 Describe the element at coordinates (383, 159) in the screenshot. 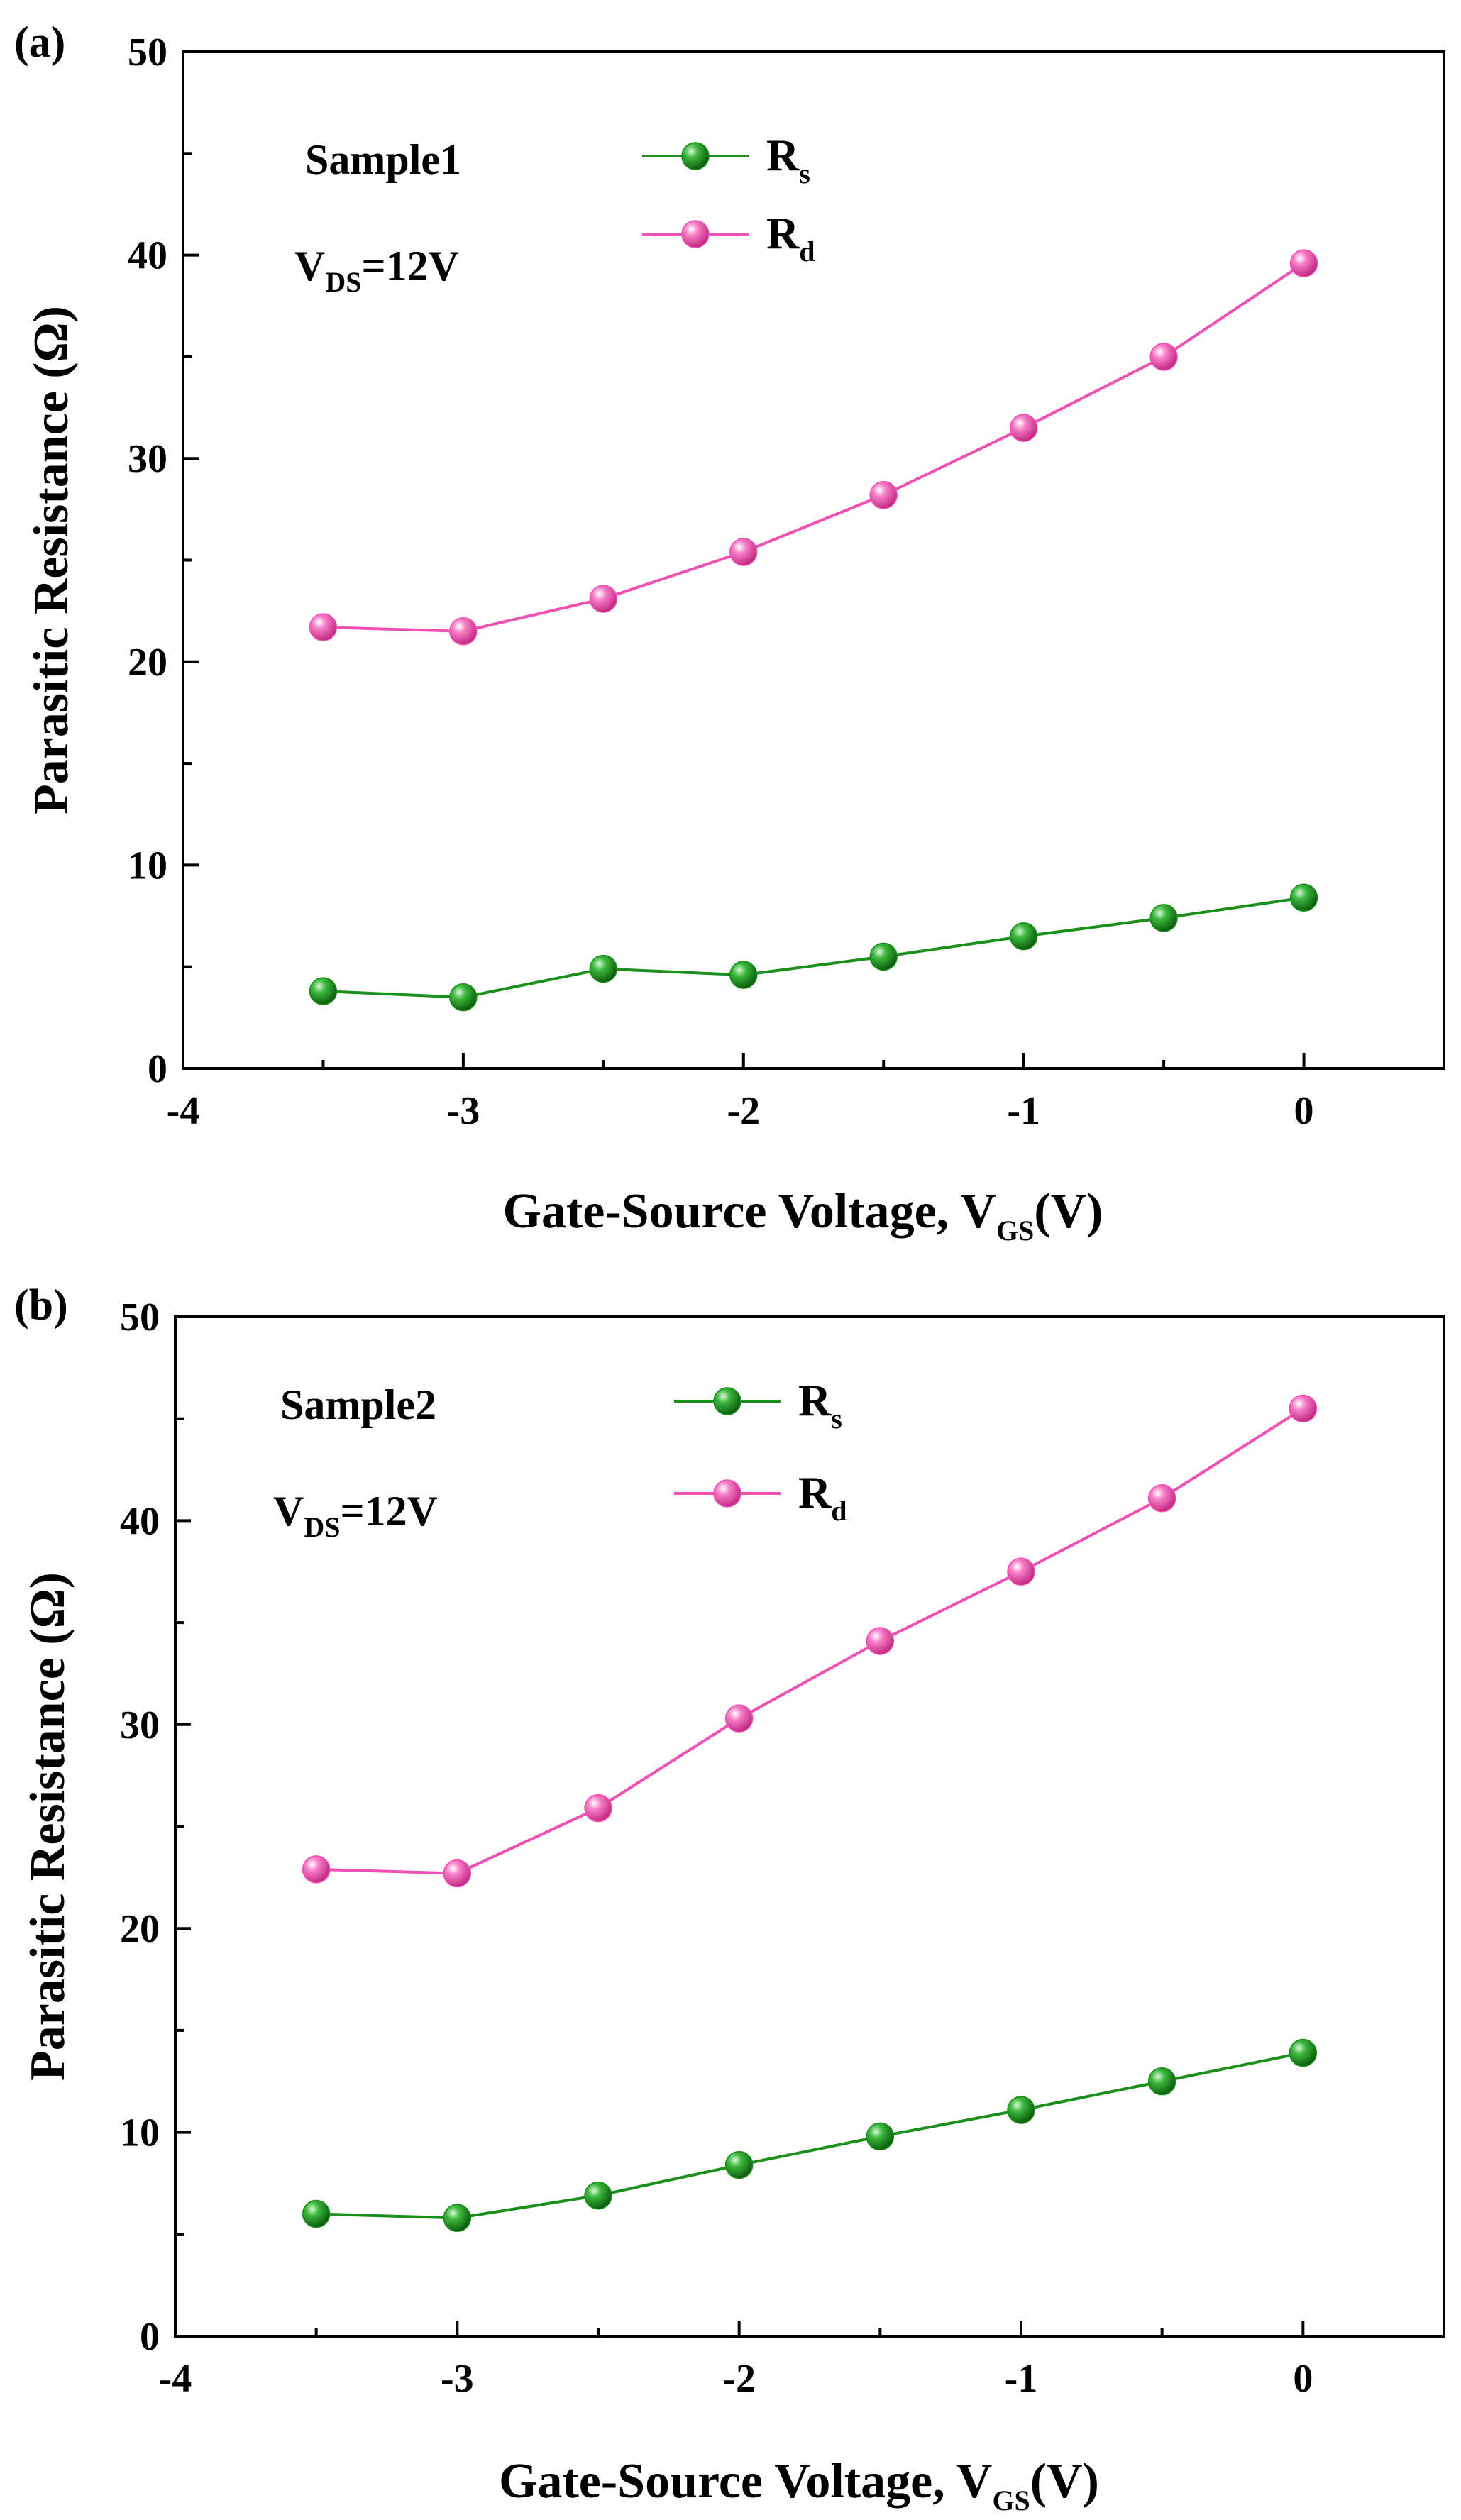

I see `annotation-sample: Sample1` at that location.